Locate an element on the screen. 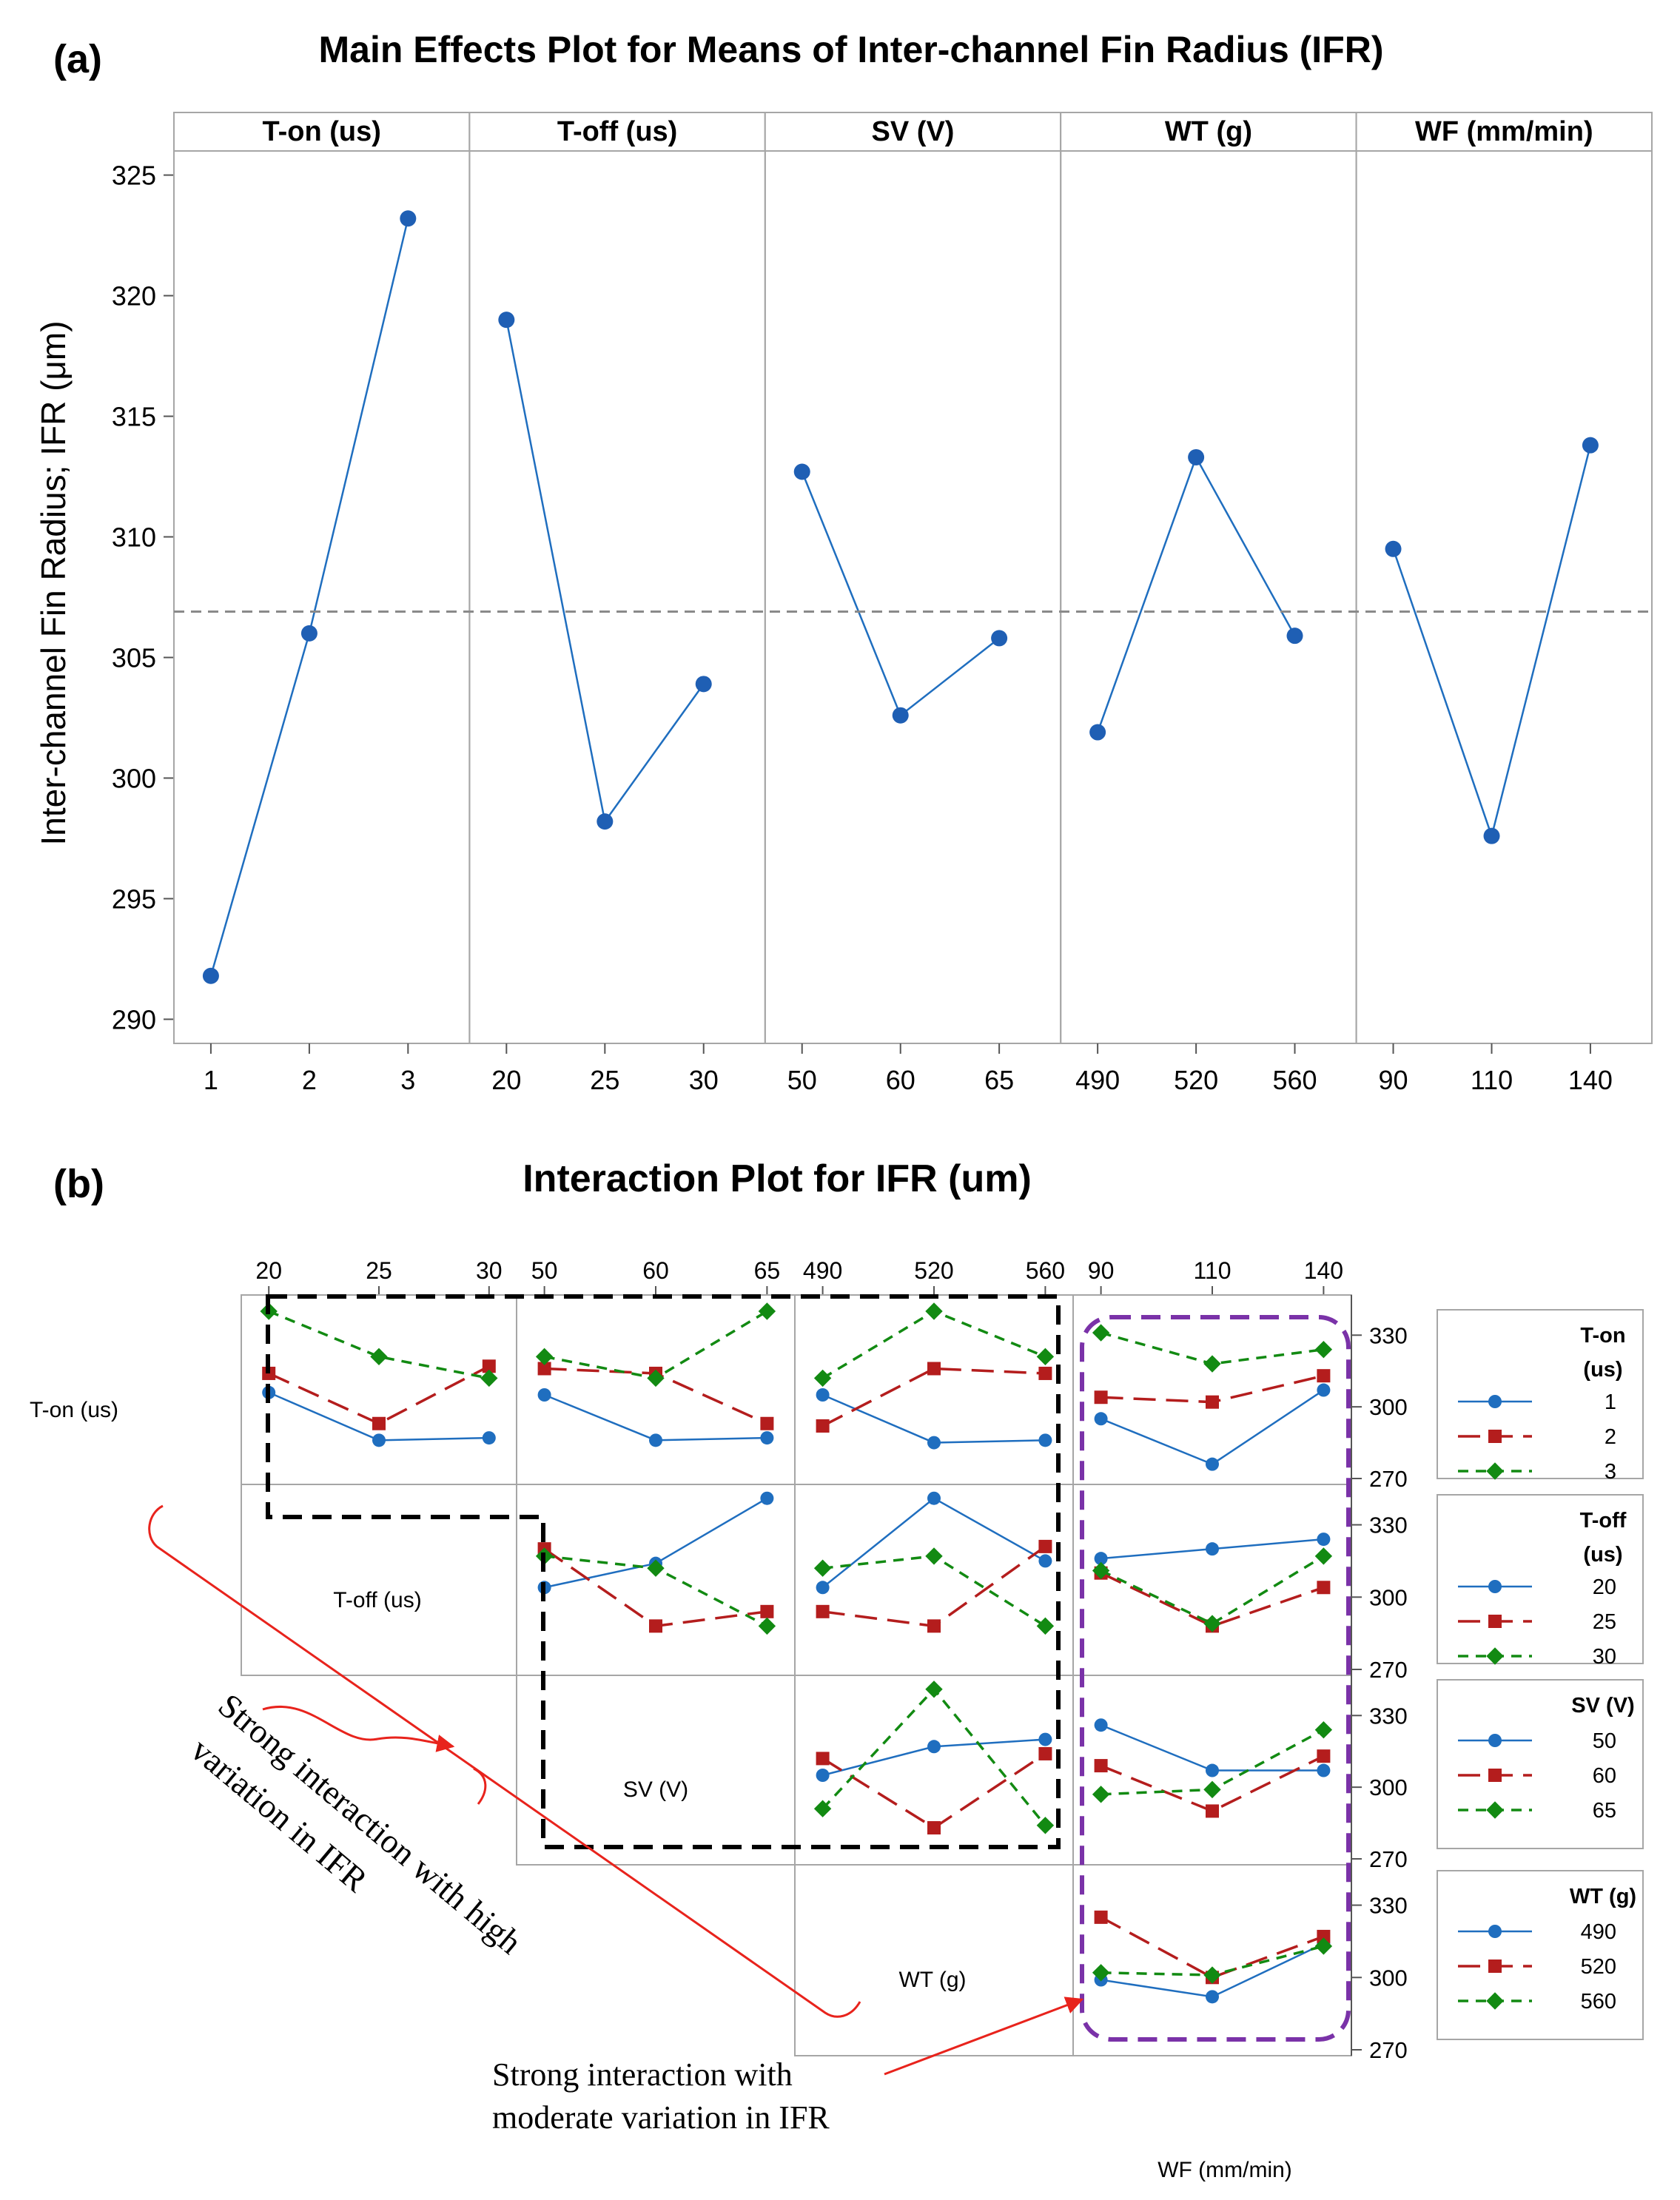  legend-title: T-on is located at coordinates (1602, 1336).